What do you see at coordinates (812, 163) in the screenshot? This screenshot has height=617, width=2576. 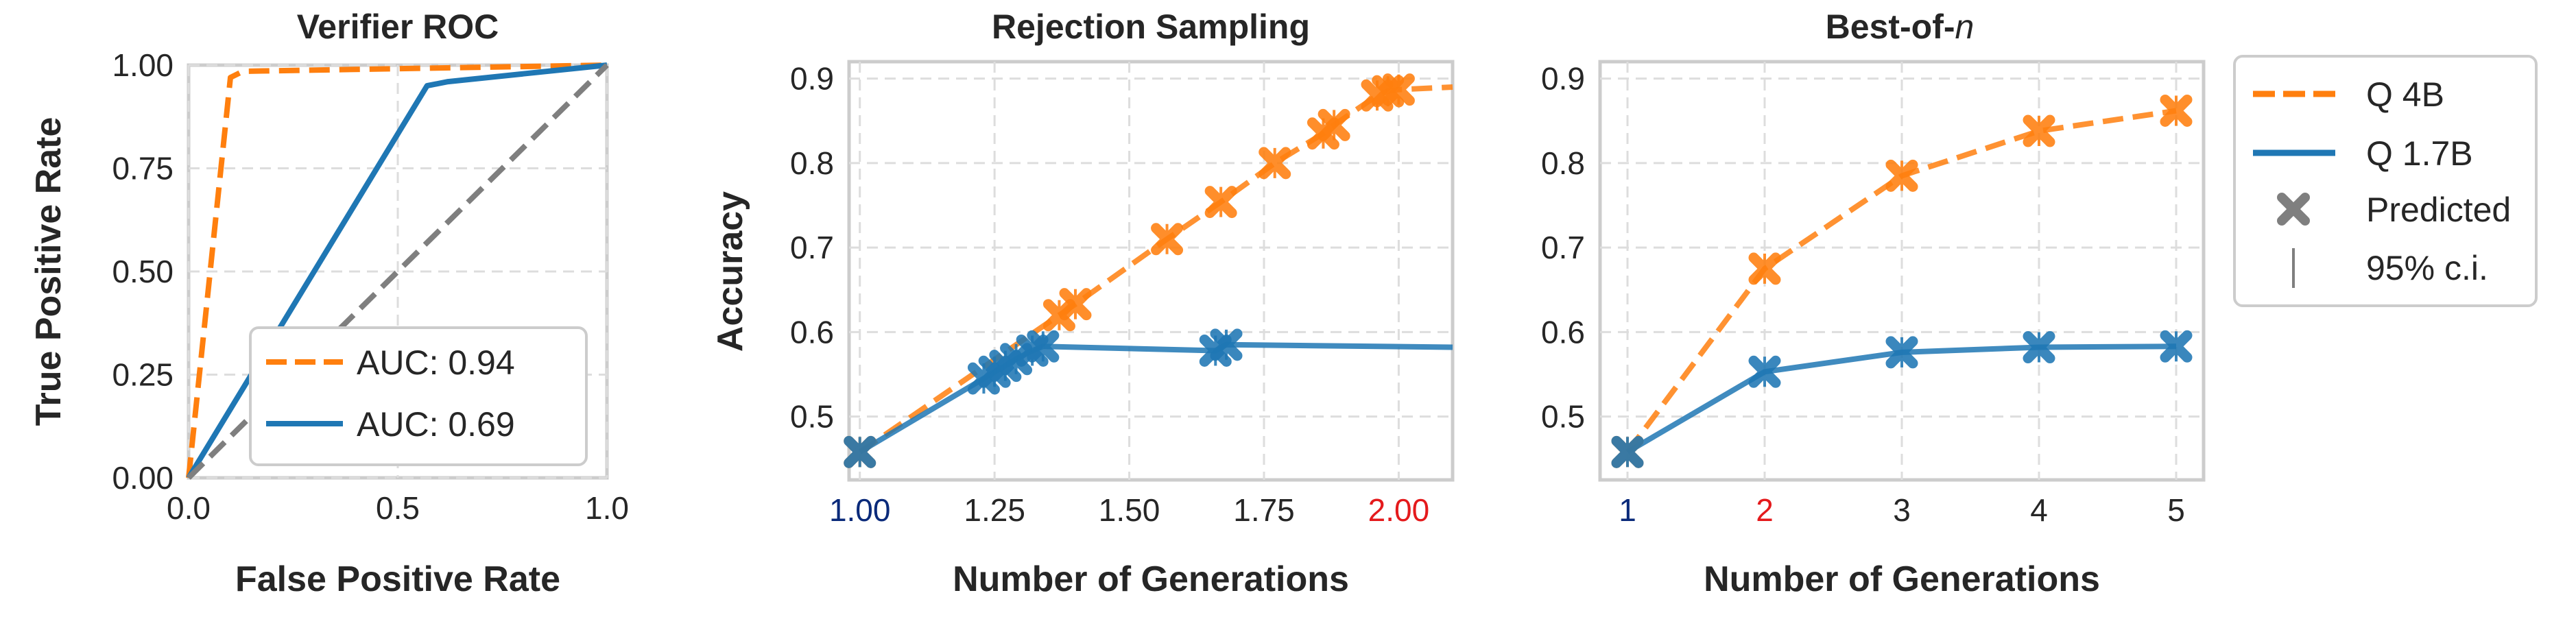 I see `rejection-sampling-y-tick-label: 0.8` at bounding box center [812, 163].